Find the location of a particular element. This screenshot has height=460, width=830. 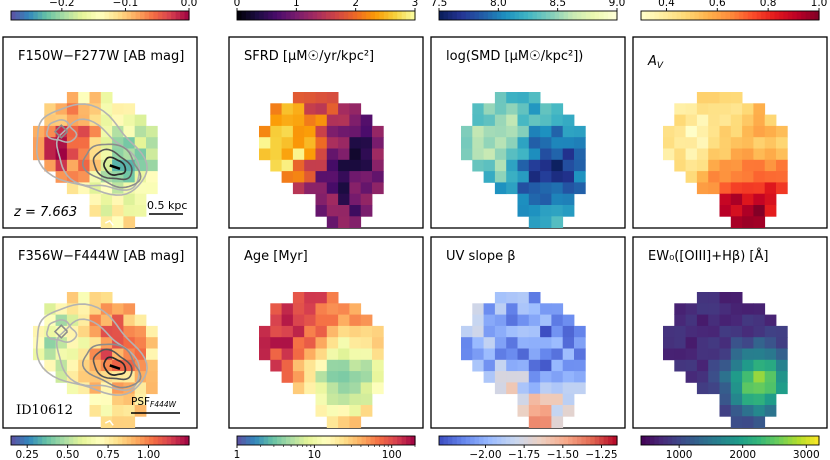

colorbar-tick-label: 1 is located at coordinates (296, 4).